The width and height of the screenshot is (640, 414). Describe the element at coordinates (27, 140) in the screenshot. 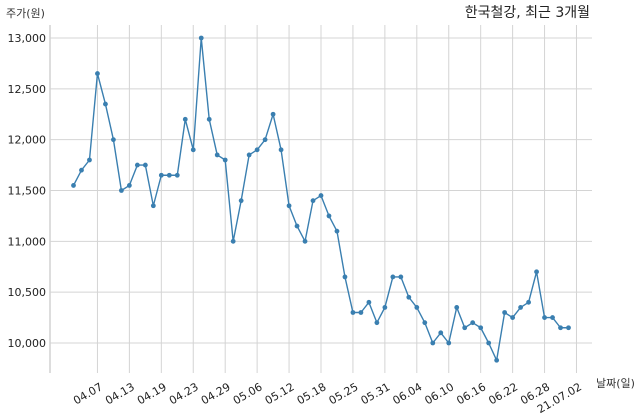

I see `y-tick-label: 12,000` at that location.